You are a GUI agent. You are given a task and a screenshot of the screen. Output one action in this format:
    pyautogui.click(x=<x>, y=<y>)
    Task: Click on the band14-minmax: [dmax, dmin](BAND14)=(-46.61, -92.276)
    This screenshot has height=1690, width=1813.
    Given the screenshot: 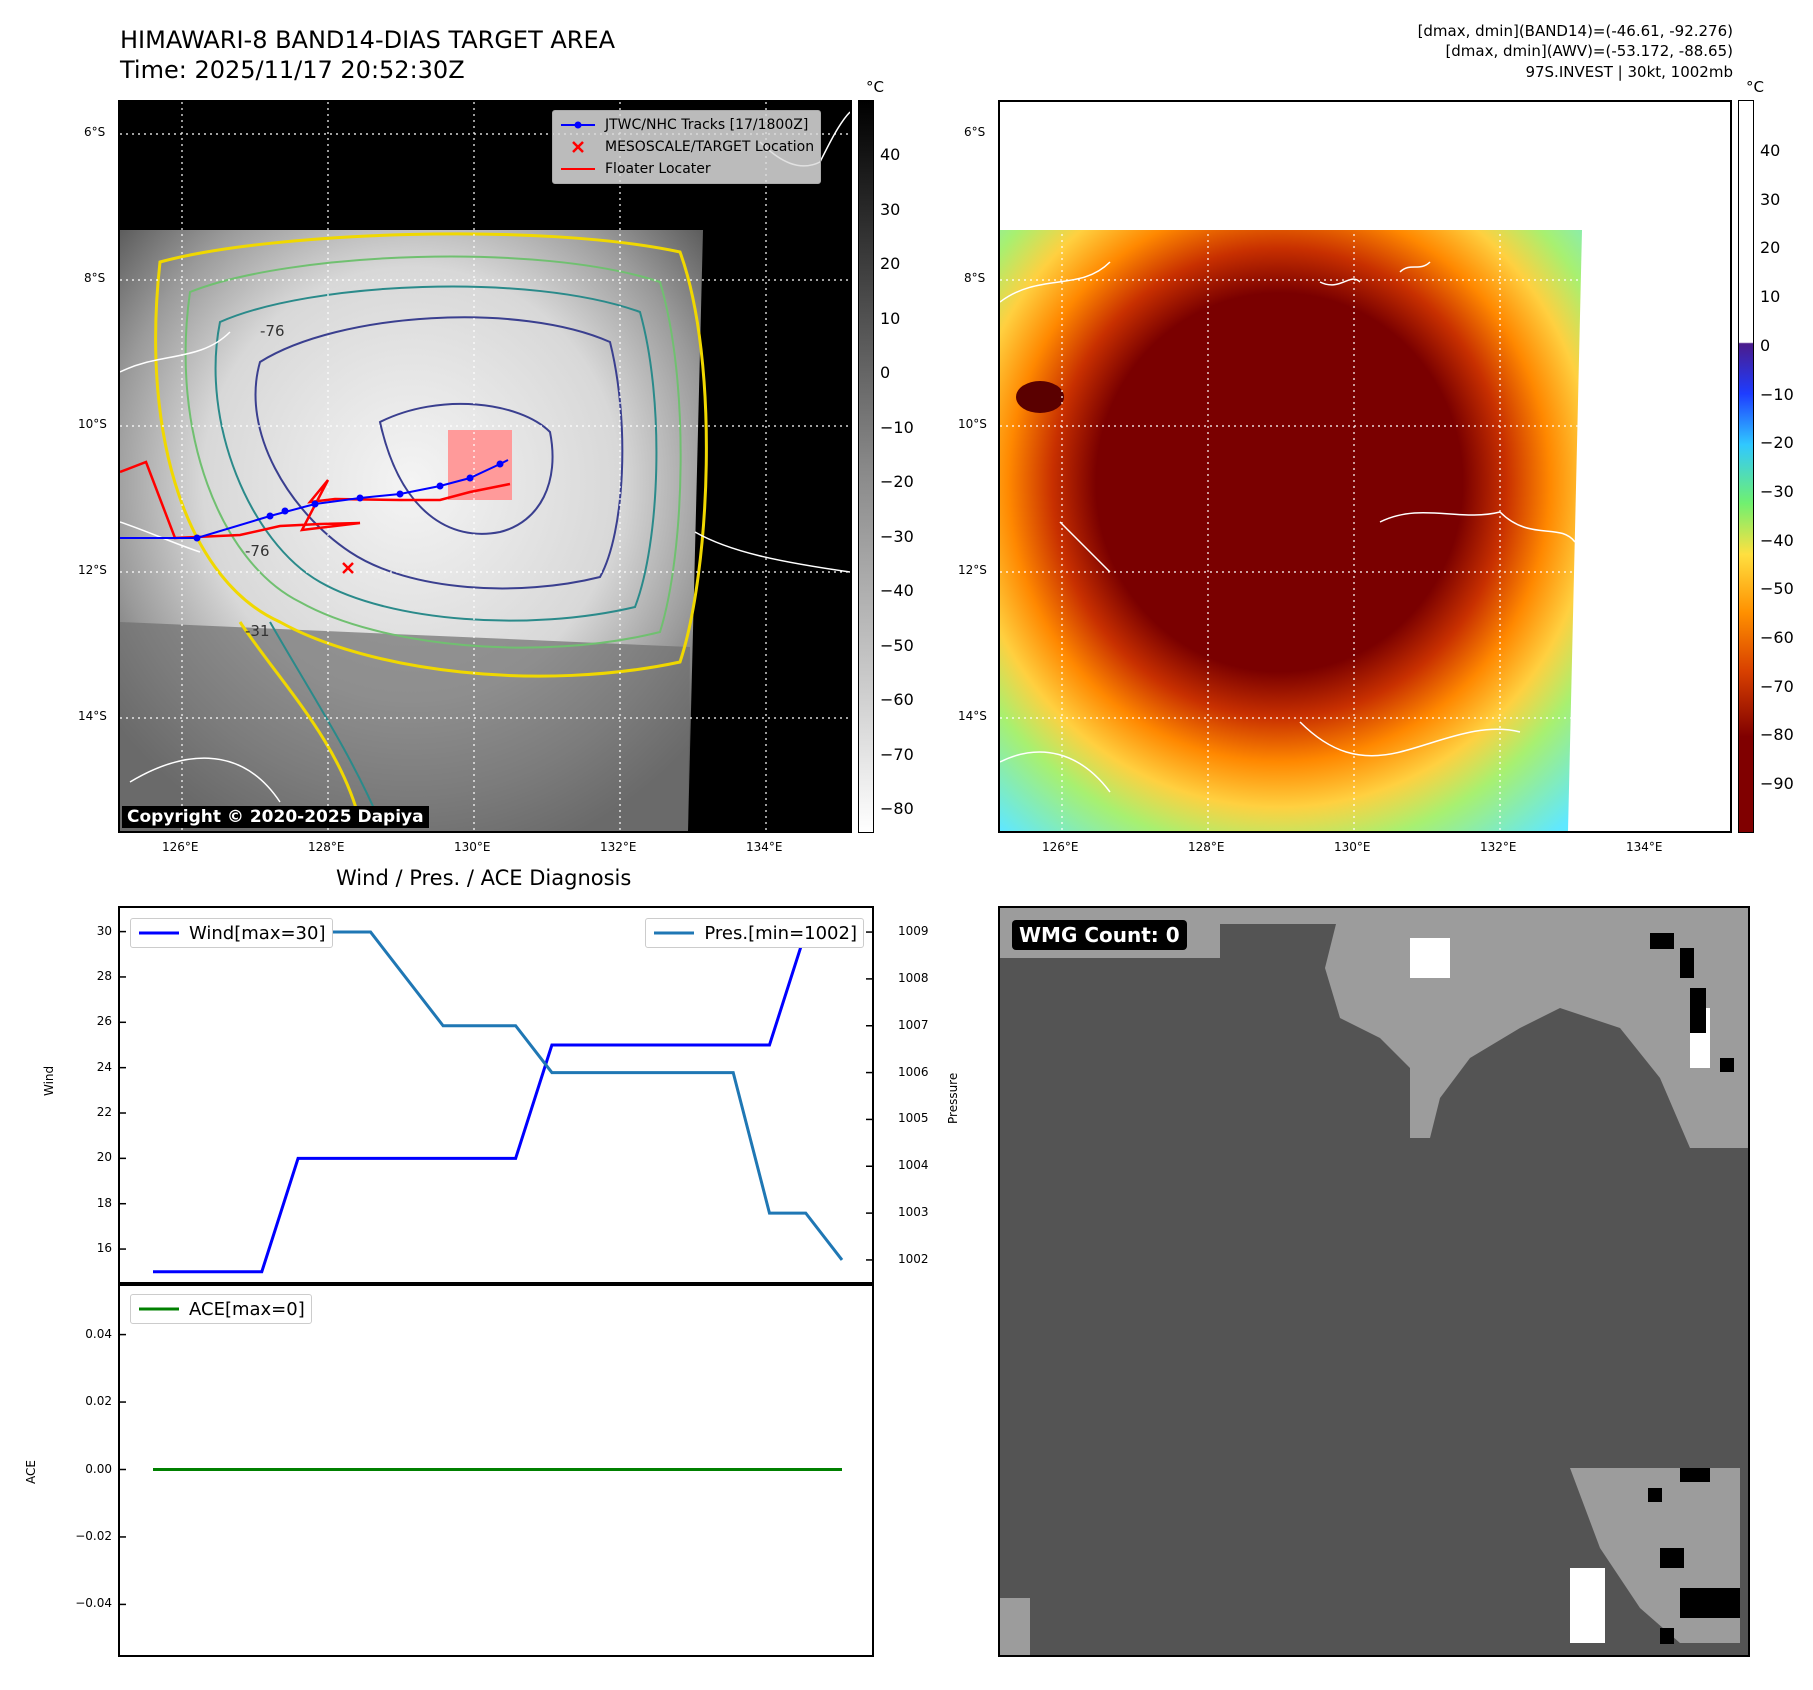 What is the action you would take?
    pyautogui.click(x=1575, y=31)
    